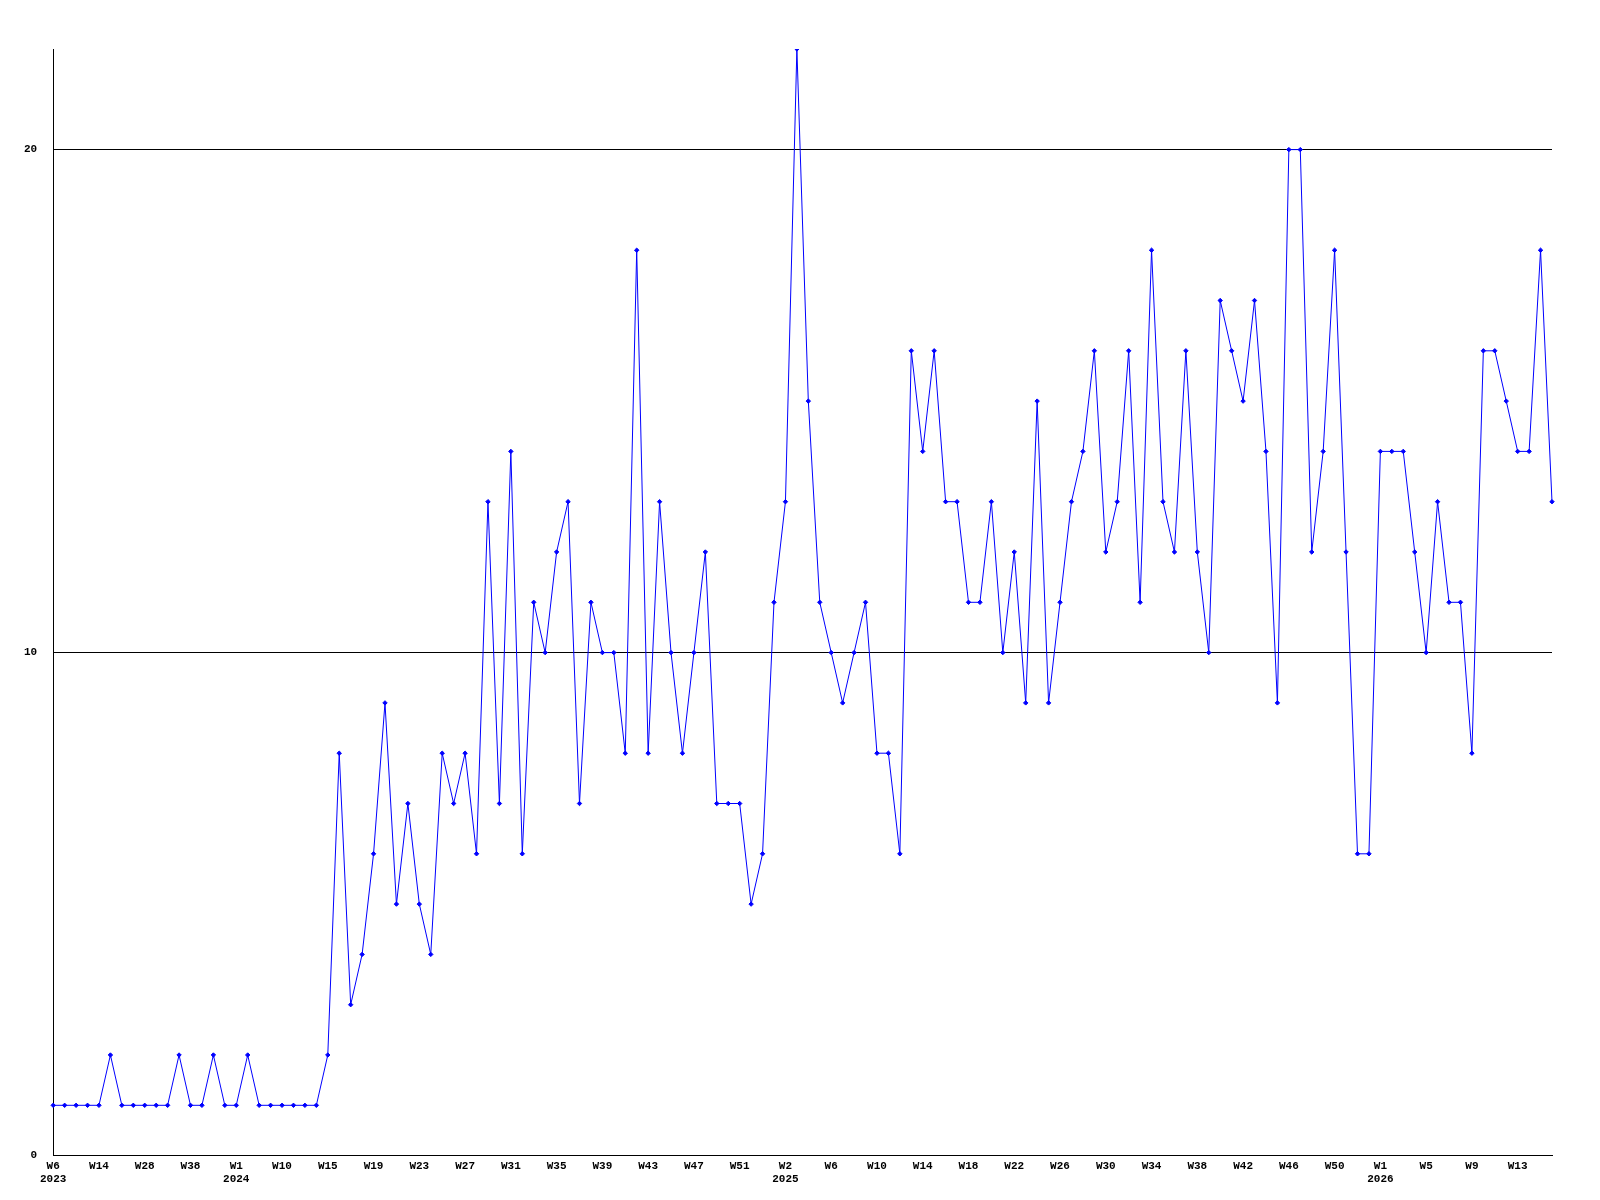 This screenshot has width=1600, height=1200. I want to click on y-tick-label: 10, so click(31, 652).